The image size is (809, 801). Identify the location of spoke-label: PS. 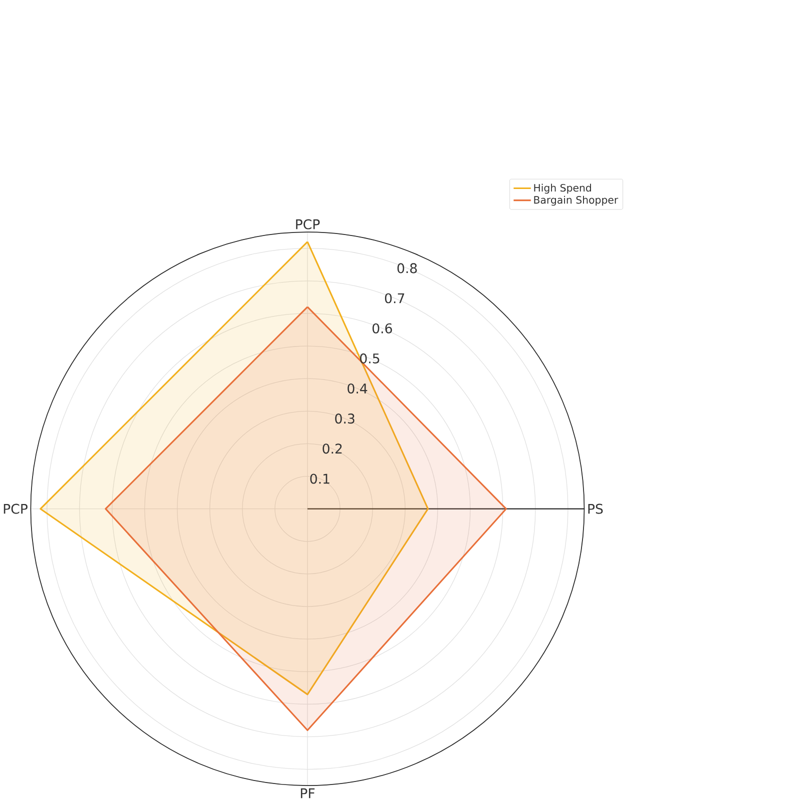
(595, 509).